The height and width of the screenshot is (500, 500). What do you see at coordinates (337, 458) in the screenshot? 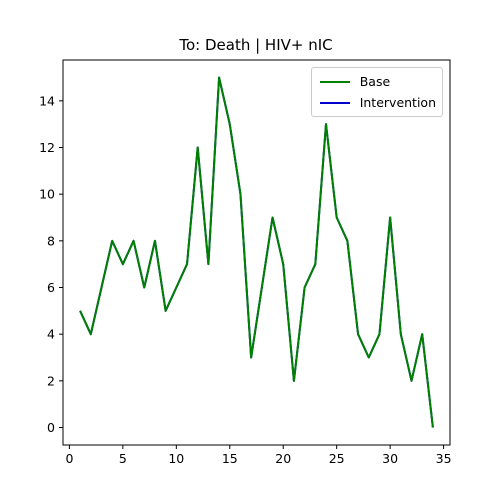
I see `x-tick-label: 25` at bounding box center [337, 458].